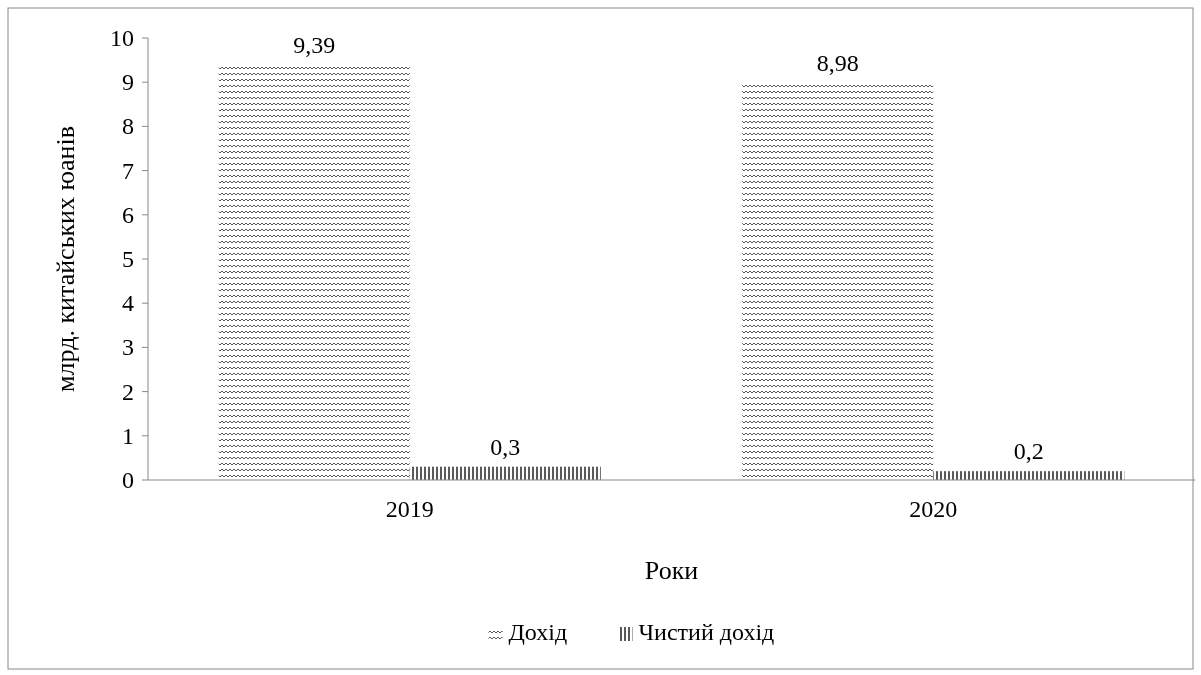  What do you see at coordinates (128, 126) in the screenshot?
I see `y-tick-label: 8` at bounding box center [128, 126].